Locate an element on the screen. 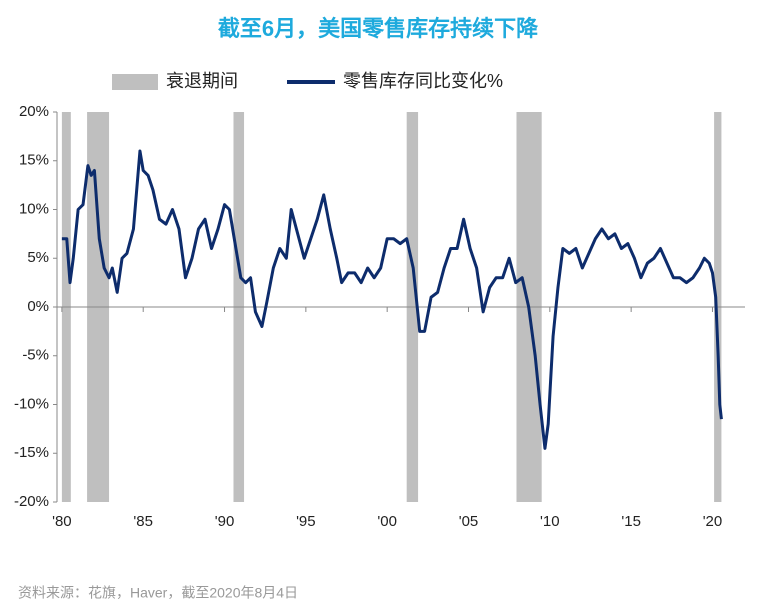  y-tick-label: -15% is located at coordinates (31, 452).